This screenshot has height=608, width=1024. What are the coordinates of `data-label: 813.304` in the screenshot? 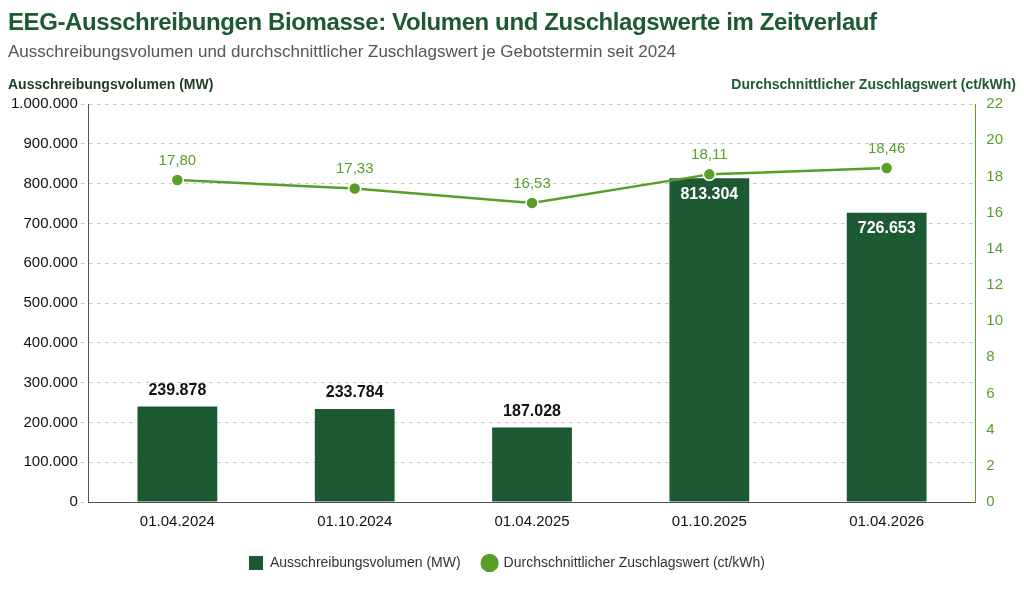 It's located at (709, 193).